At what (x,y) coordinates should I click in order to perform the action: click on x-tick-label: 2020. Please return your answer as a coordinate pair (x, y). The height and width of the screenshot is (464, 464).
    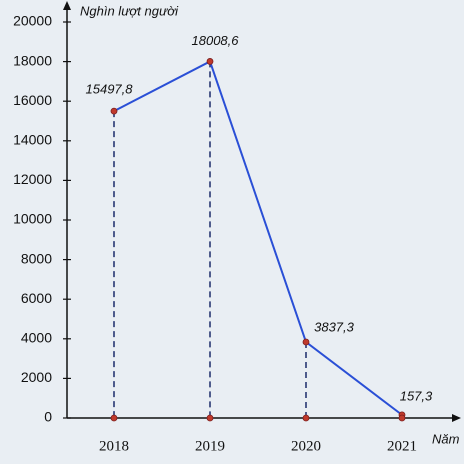
    Looking at the image, I should click on (306, 446).